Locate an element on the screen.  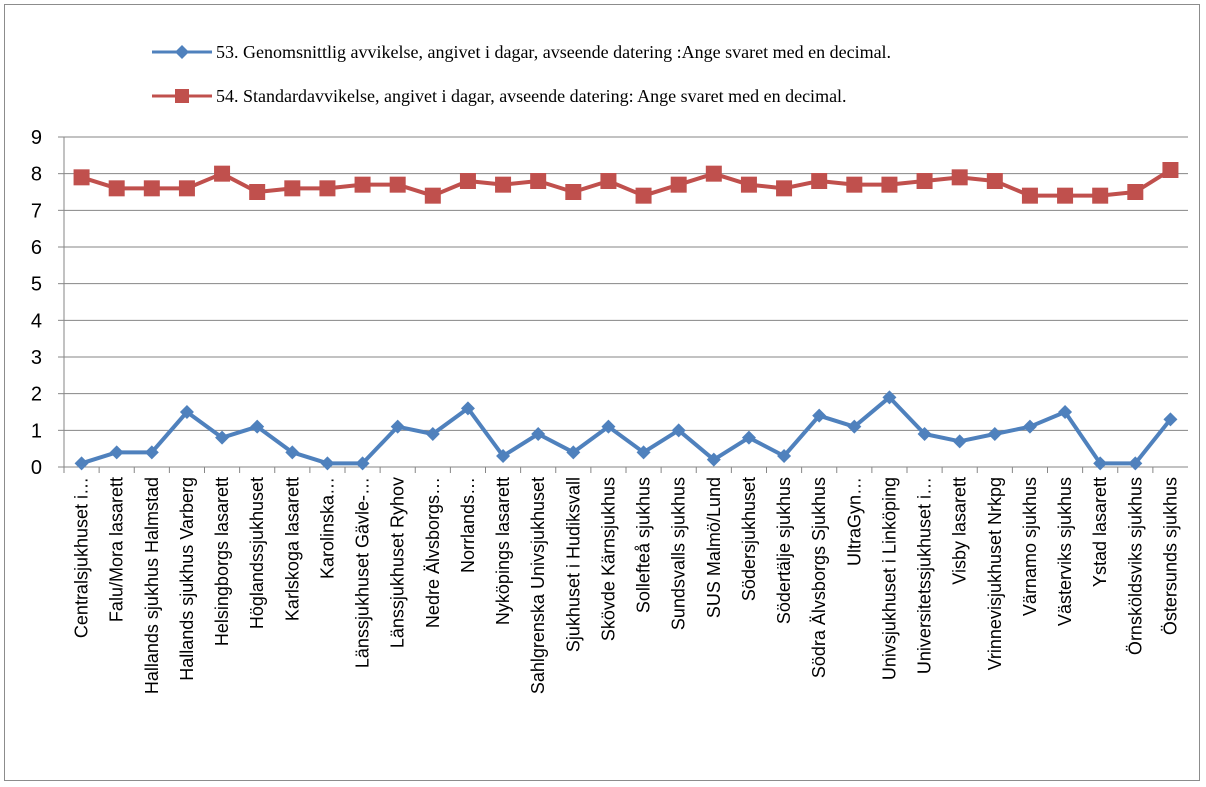
x-tick-label: Sahlgrenska Univsjukhuset is located at coordinates (538, 585).